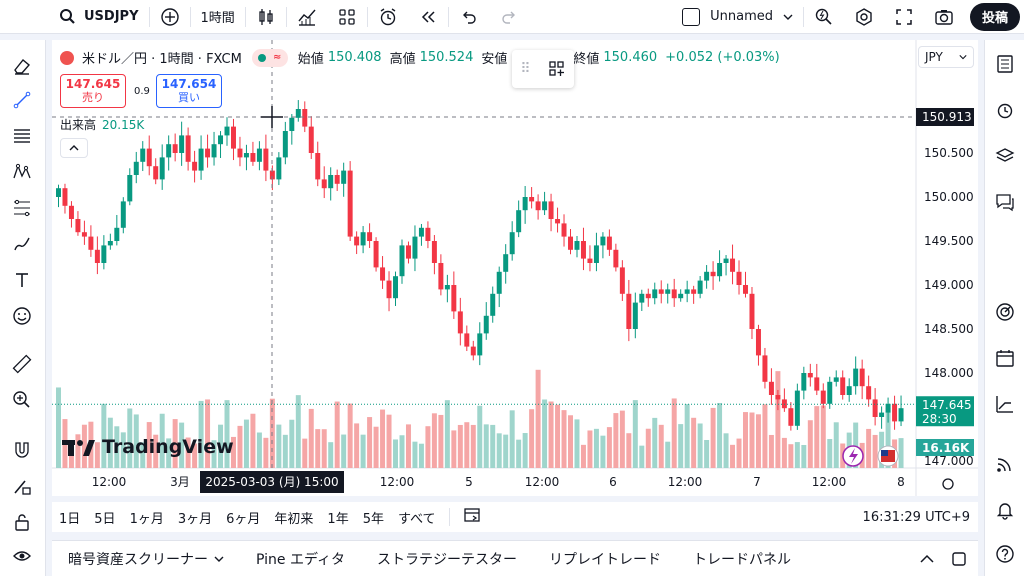 The image size is (1024, 576). Describe the element at coordinates (93, 91) in the screenshot. I see `sell-button: 147.645 売り` at that location.